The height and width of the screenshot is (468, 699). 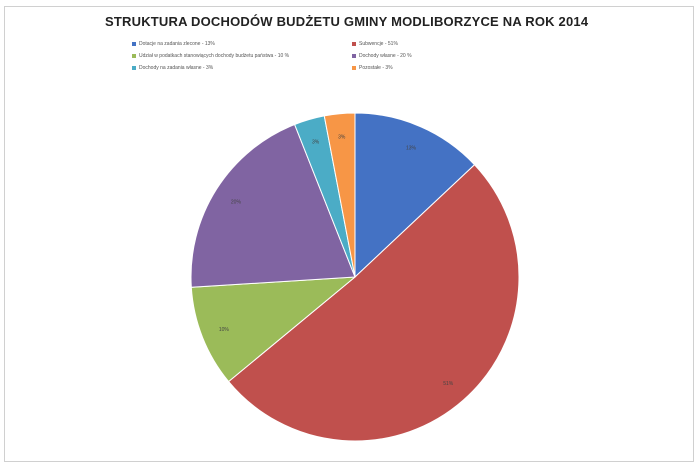 I want to click on legend-entry: Dotacje na zadania zlecone - 13%, so click(x=242, y=44).